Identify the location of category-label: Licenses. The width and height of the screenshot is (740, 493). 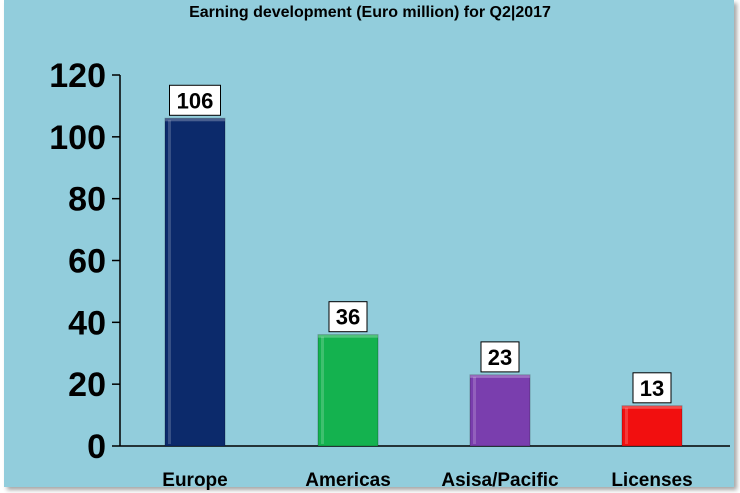
(651, 480).